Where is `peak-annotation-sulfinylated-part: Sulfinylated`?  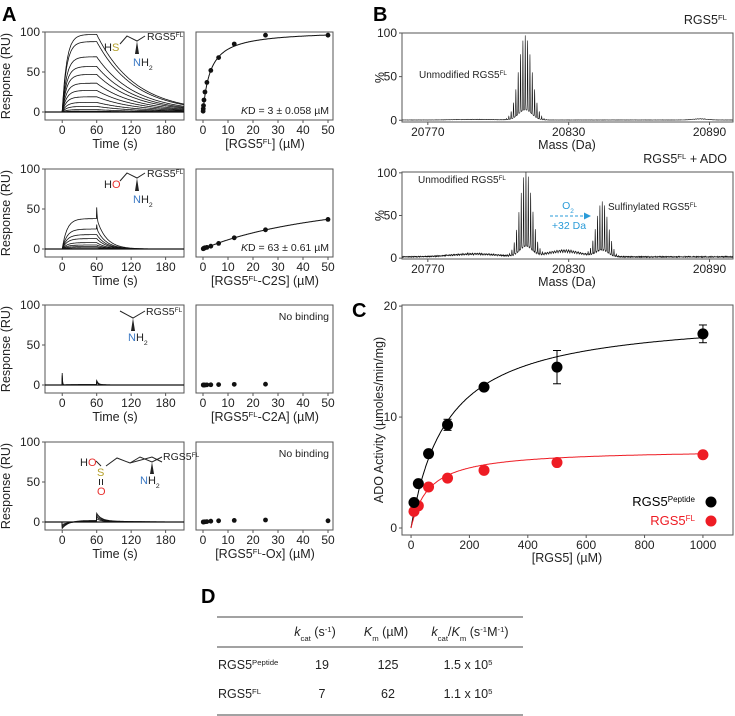
peak-annotation-sulfinylated-part: Sulfinylated is located at coordinates (635, 207).